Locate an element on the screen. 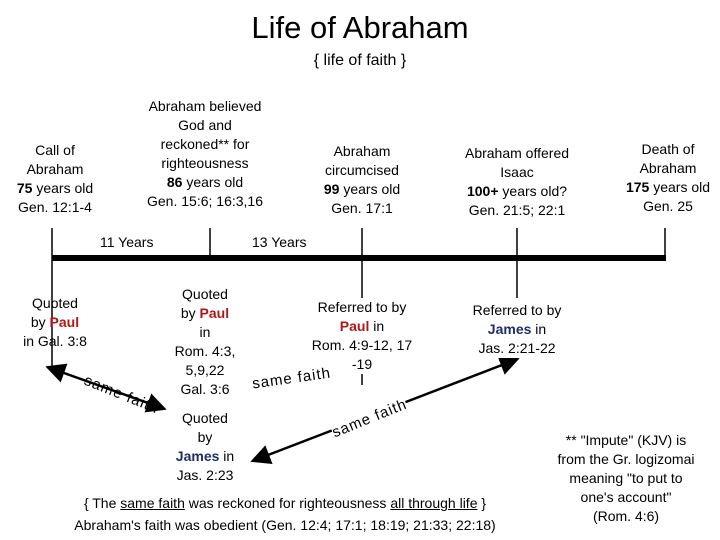  reference: Jas. 2:23 is located at coordinates (205, 475).